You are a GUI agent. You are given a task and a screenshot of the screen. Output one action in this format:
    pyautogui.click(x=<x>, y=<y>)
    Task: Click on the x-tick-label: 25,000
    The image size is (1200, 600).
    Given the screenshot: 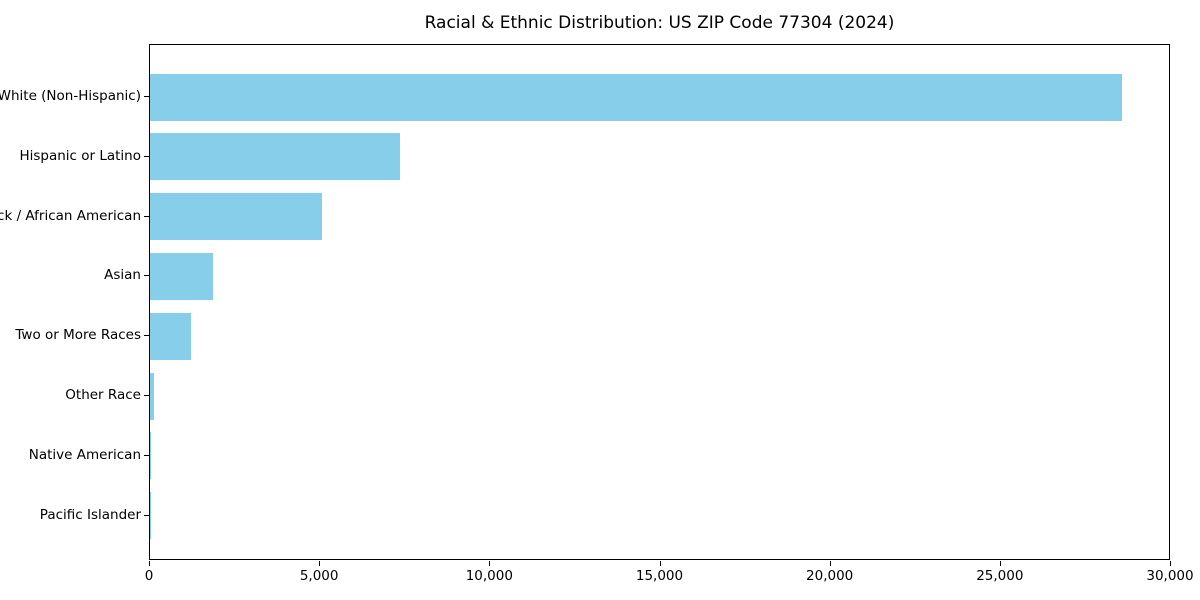 What is the action you would take?
    pyautogui.click(x=1000, y=576)
    